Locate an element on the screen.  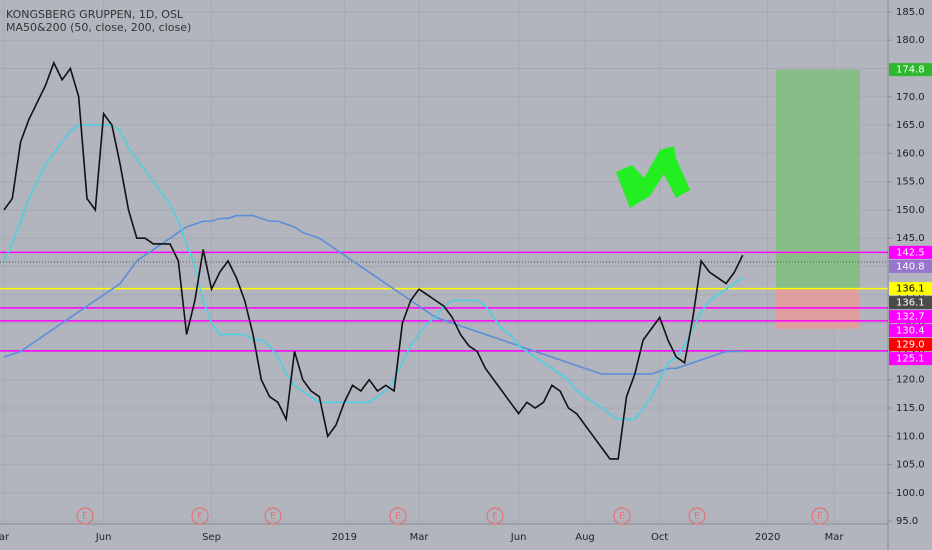
y-tick-label: 170.0 is located at coordinates (910, 97).